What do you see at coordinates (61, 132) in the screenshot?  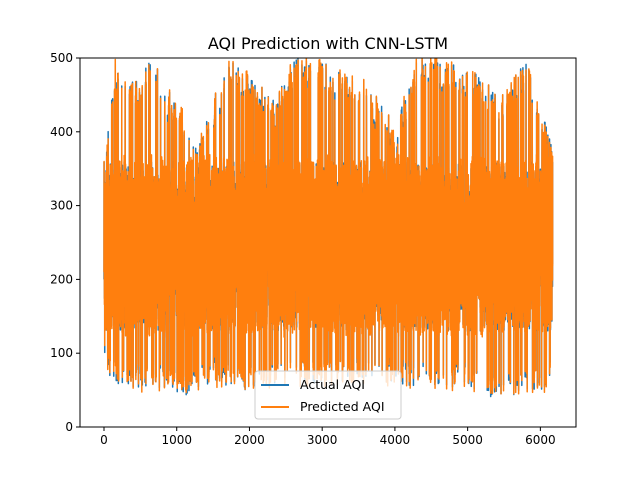 I see `y-tick-label-400: 400` at bounding box center [61, 132].